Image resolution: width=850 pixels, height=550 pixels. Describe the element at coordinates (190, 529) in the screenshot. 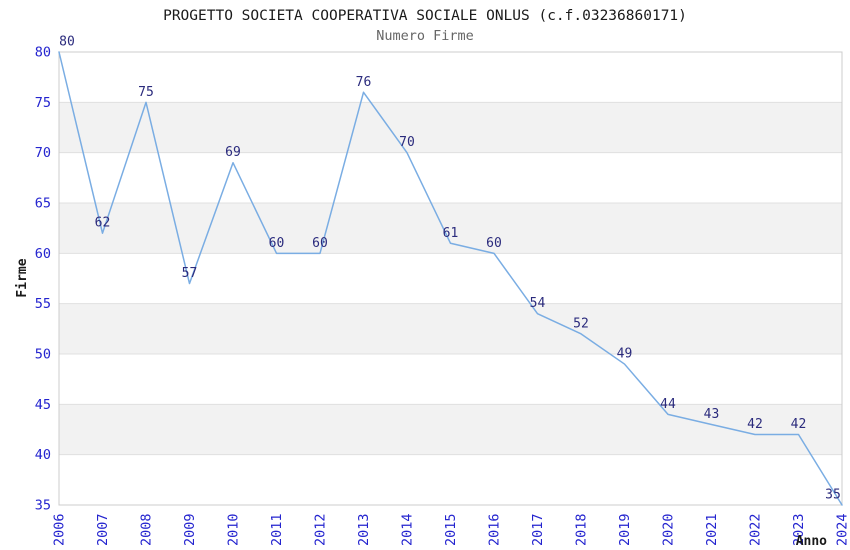

I see `x-tick-label: 2009` at that location.